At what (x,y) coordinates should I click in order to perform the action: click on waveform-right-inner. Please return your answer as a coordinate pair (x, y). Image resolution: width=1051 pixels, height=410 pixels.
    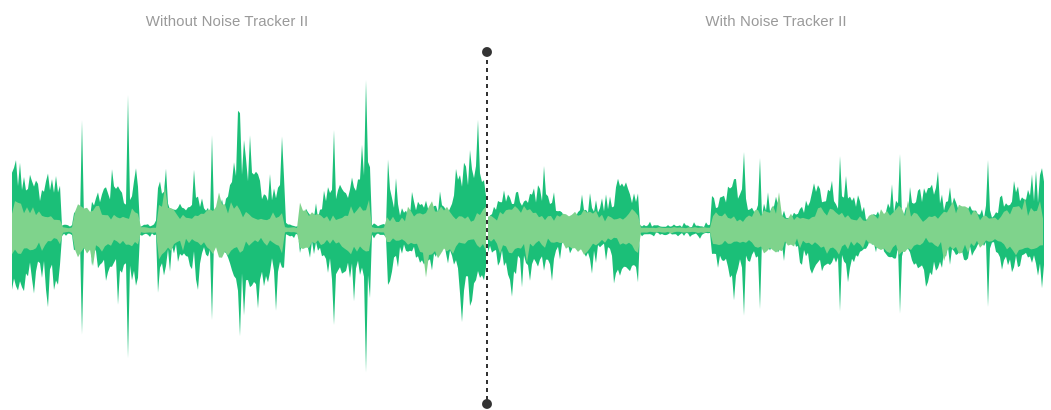
    Looking at the image, I should click on (765, 227).